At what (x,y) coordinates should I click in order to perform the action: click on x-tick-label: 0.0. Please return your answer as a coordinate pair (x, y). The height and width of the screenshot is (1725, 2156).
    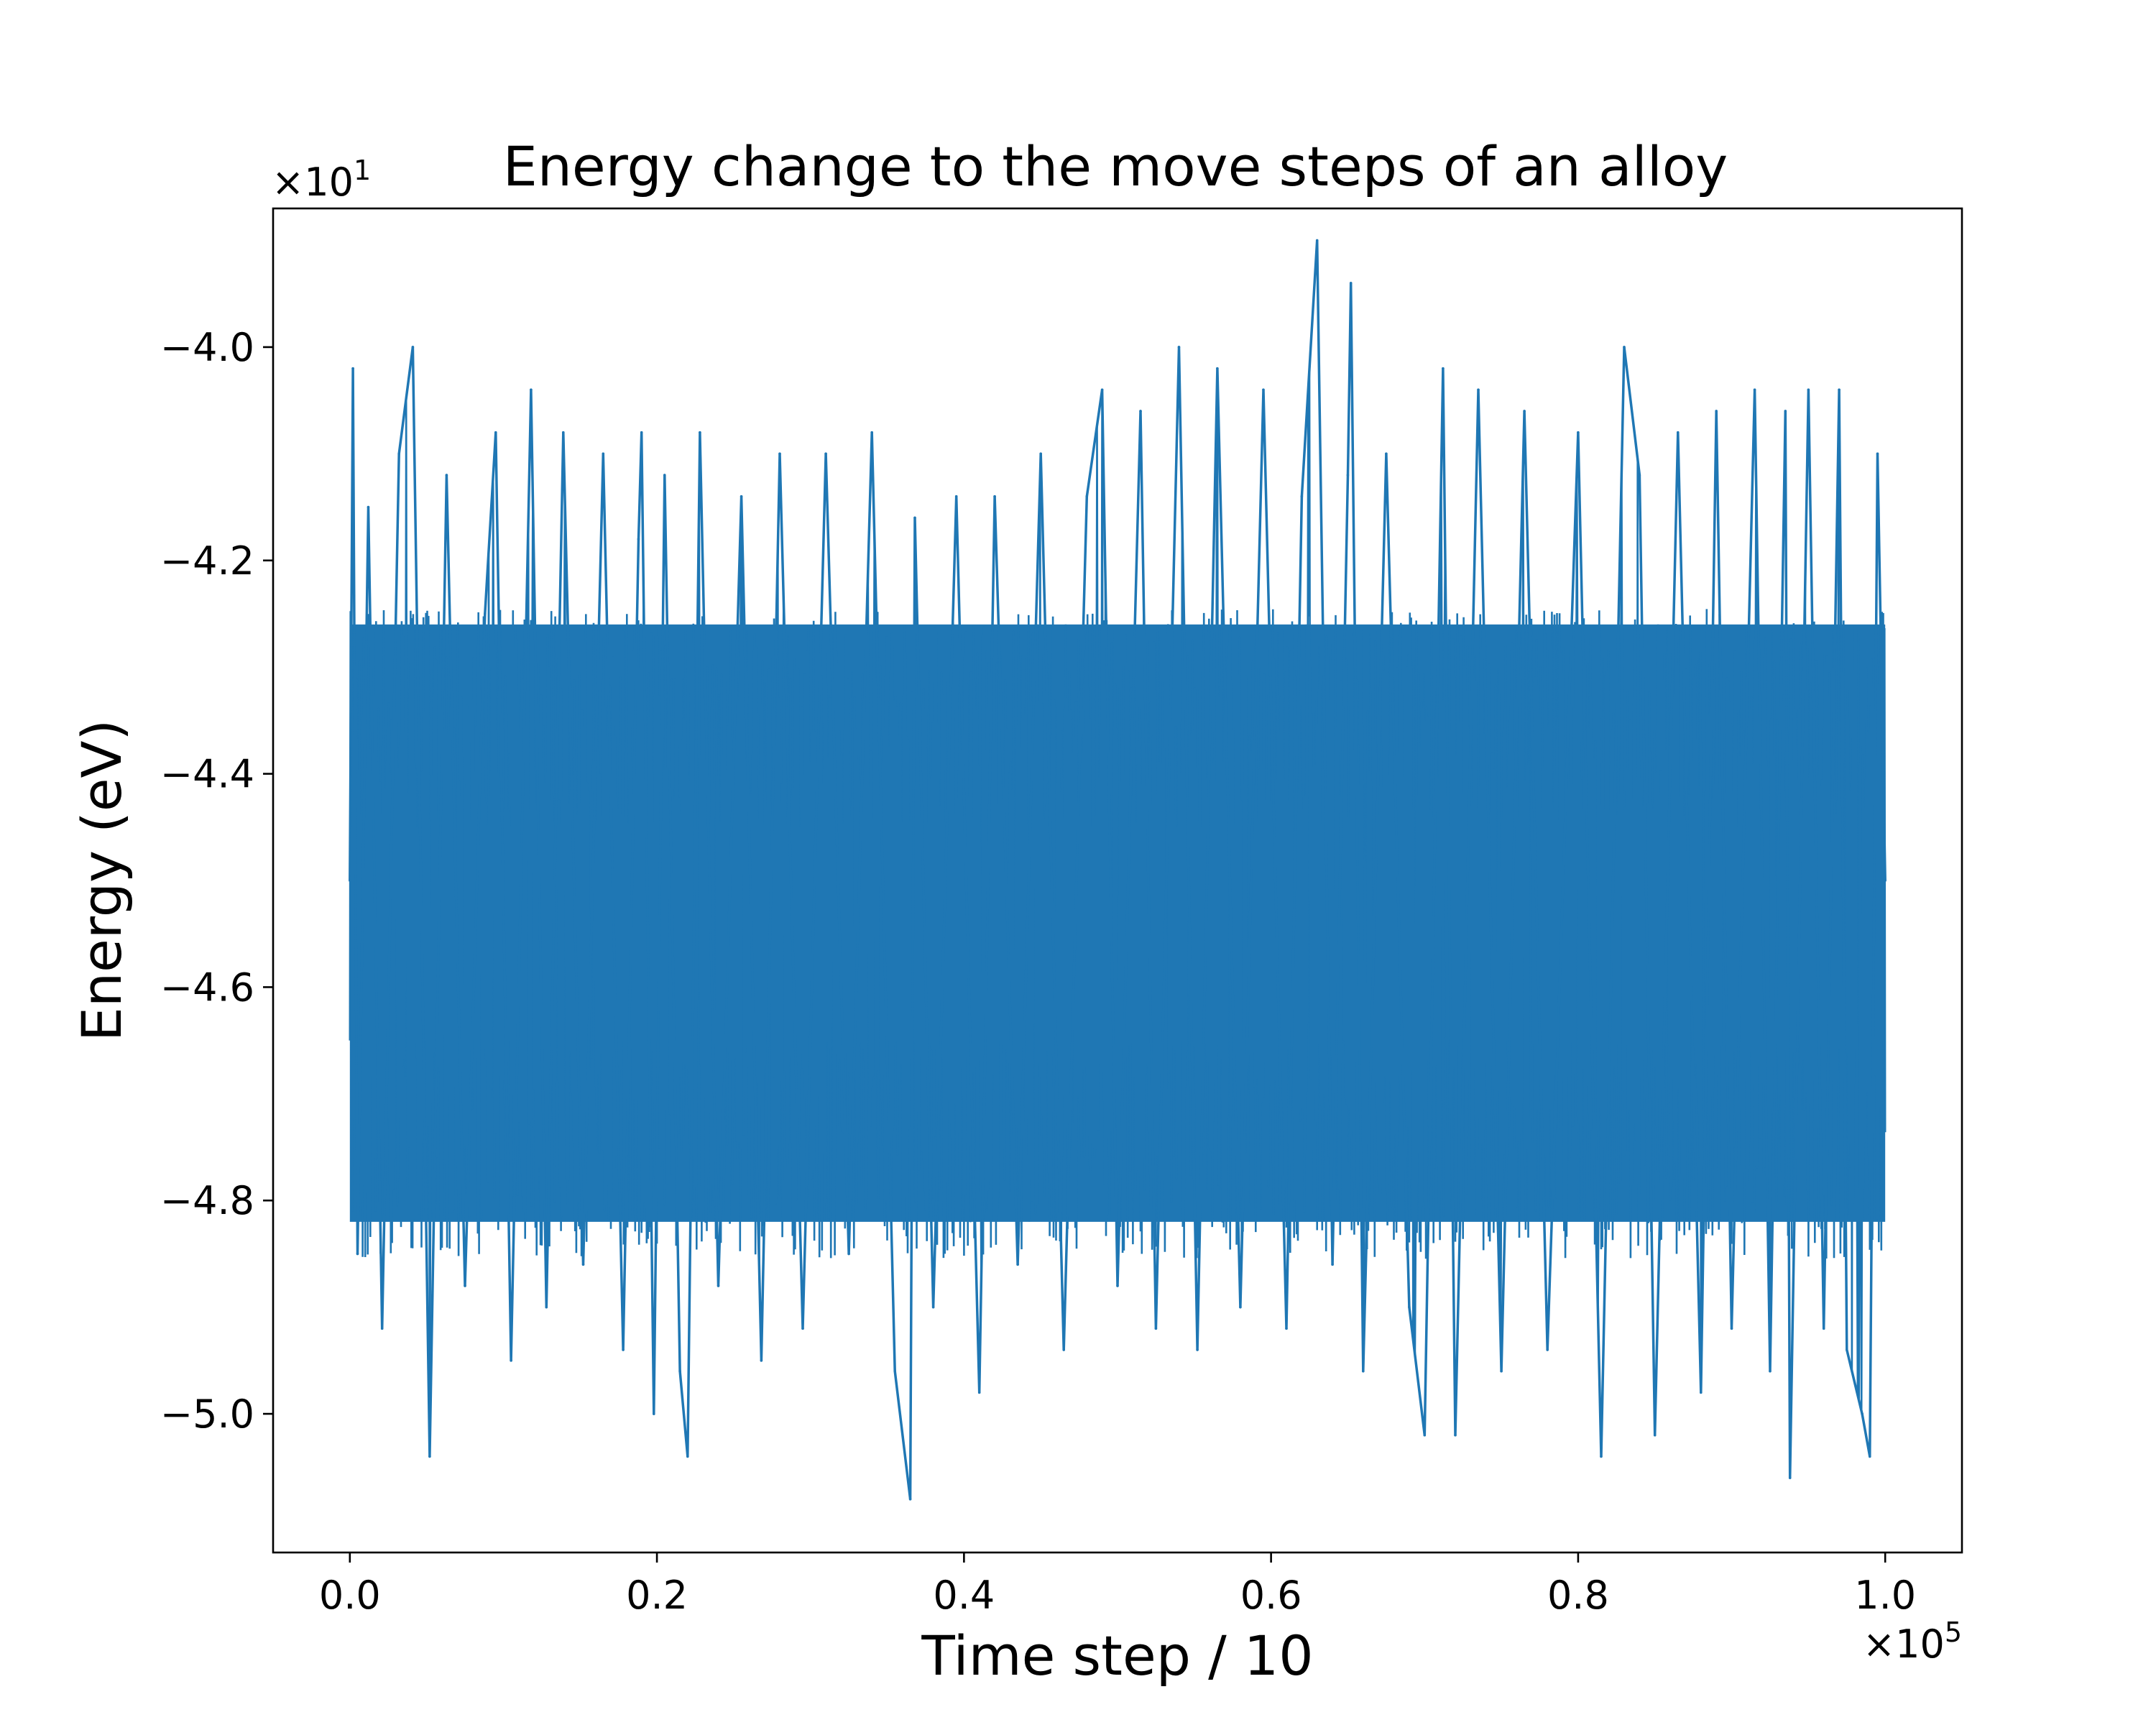
    Looking at the image, I should click on (350, 1595).